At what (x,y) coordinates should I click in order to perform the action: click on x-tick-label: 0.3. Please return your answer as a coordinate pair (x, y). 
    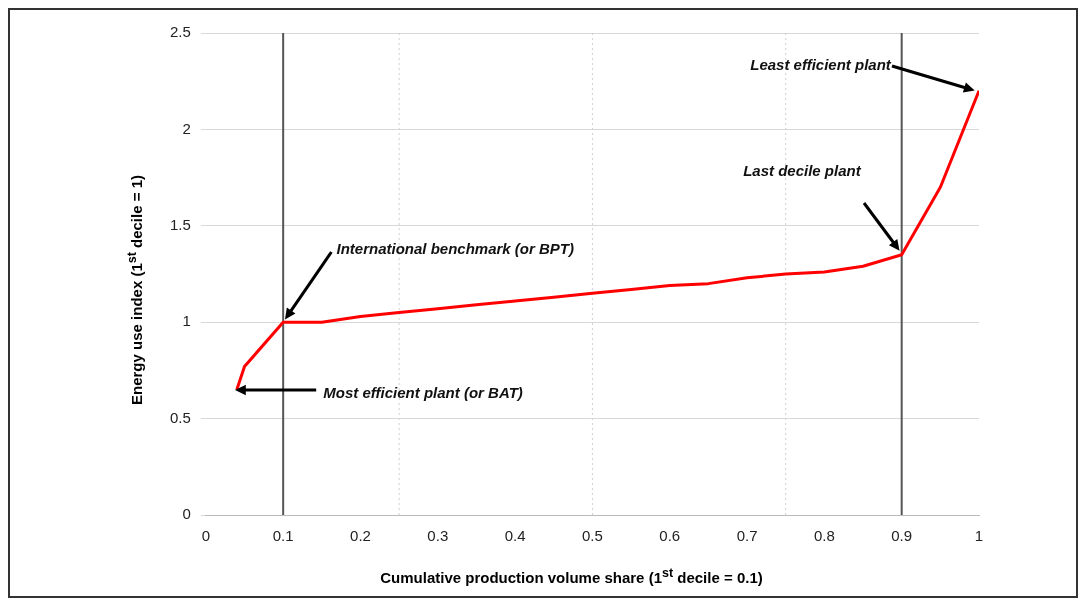
    Looking at the image, I should click on (438, 536).